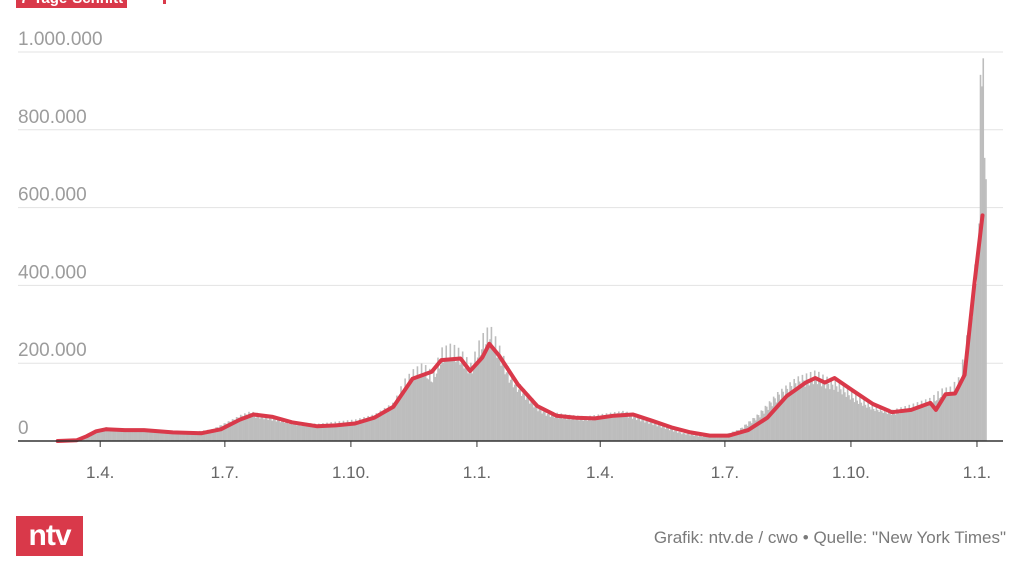 This screenshot has width=1024, height=578. I want to click on y-tick-label: 0, so click(23, 428).